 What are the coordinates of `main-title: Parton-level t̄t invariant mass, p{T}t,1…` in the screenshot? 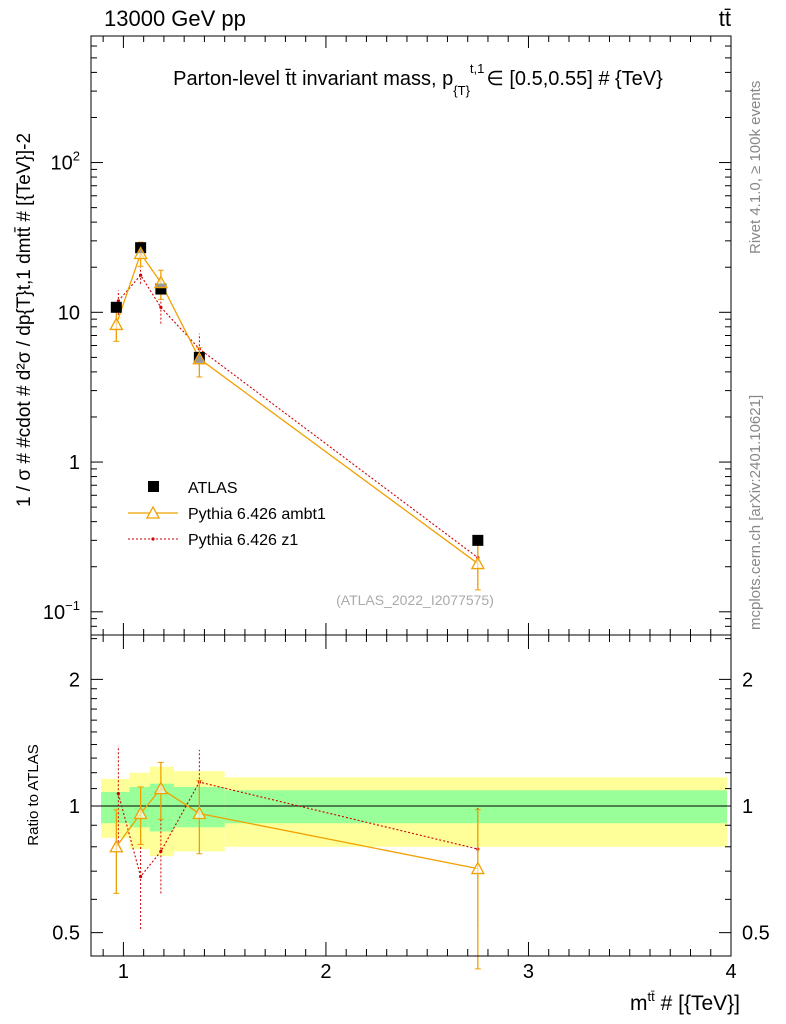 It's located at (418, 79).